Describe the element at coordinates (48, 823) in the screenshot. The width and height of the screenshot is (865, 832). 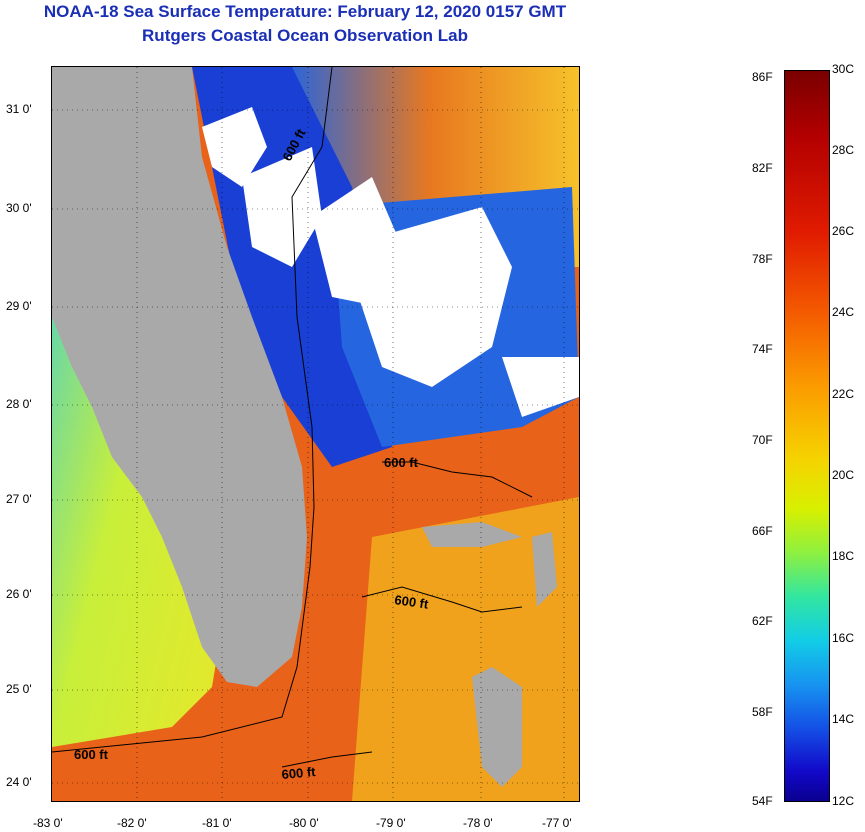
I see `lon-label: -83 0'` at that location.